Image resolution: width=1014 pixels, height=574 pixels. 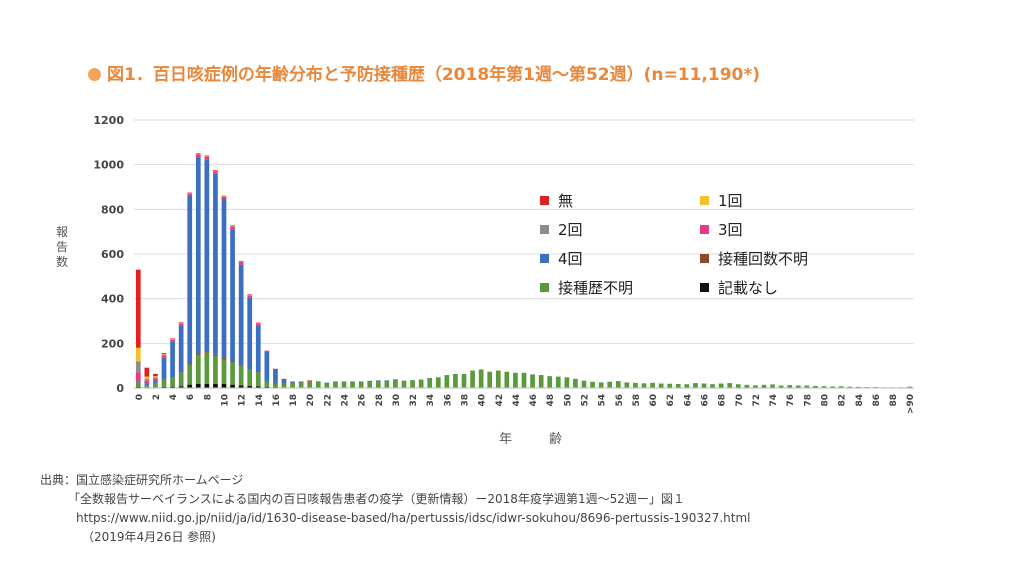 What do you see at coordinates (363, 400) in the screenshot?
I see `x-tick-label: 26` at bounding box center [363, 400].